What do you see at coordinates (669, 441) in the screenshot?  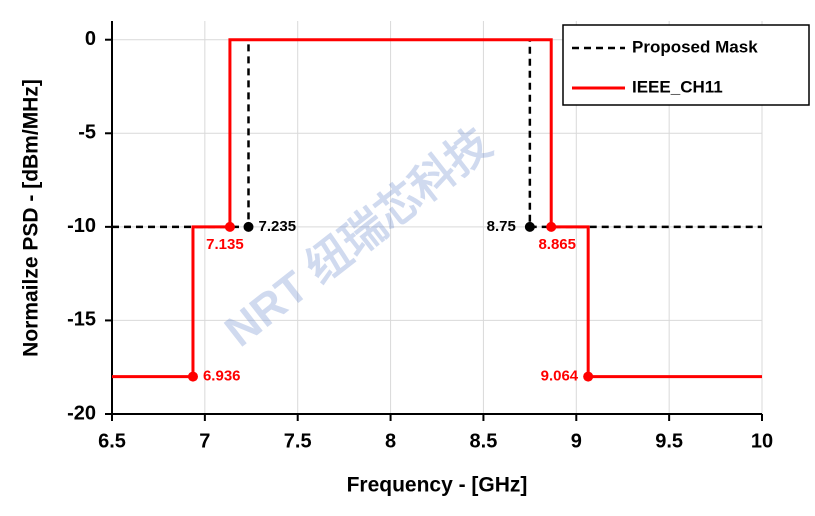 I see `x-tick-label: 9.5` at bounding box center [669, 441].